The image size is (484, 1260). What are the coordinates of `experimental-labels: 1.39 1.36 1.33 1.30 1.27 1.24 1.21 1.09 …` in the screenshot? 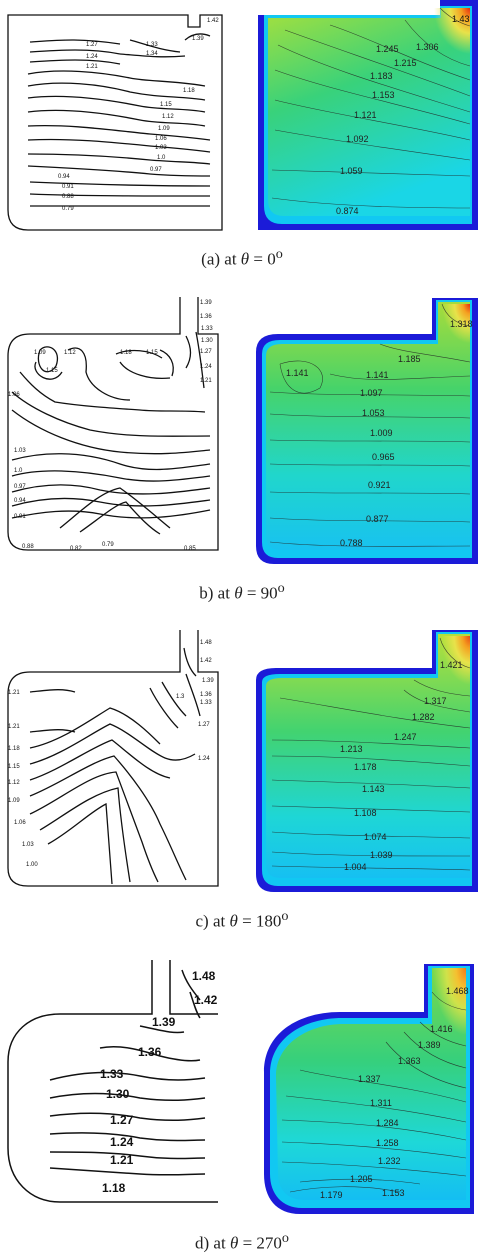 It's located at (110, 426).